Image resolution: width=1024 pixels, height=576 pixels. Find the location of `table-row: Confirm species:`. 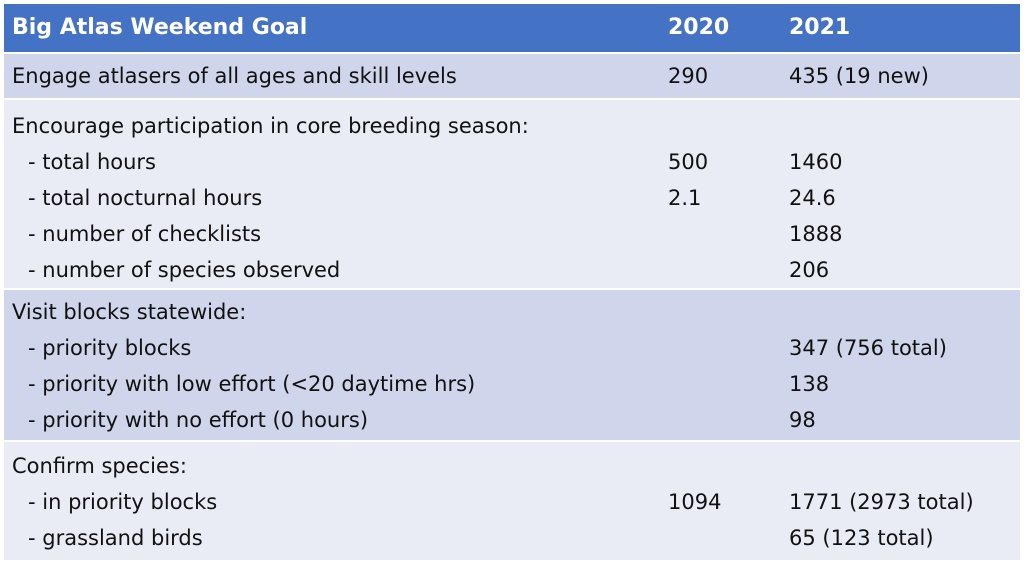

table-row: Confirm species: is located at coordinates (512, 466).